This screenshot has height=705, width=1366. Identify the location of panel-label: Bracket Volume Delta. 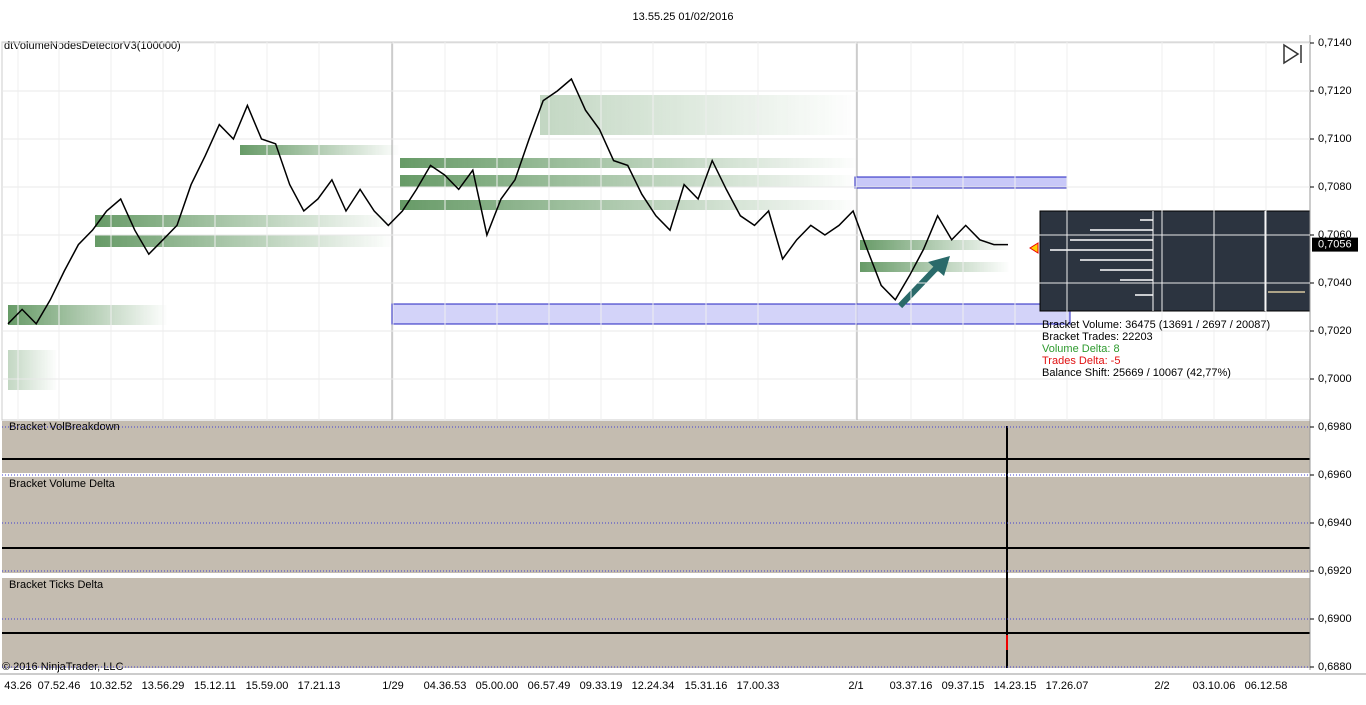
(62, 484).